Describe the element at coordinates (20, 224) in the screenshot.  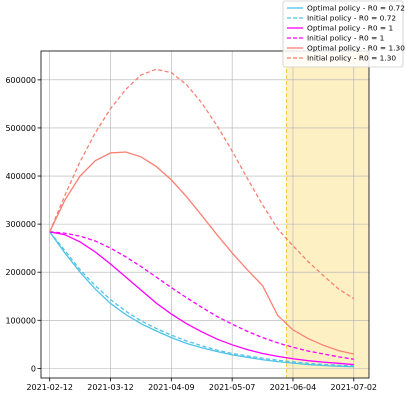
I see `y-tick-label: 300000` at that location.